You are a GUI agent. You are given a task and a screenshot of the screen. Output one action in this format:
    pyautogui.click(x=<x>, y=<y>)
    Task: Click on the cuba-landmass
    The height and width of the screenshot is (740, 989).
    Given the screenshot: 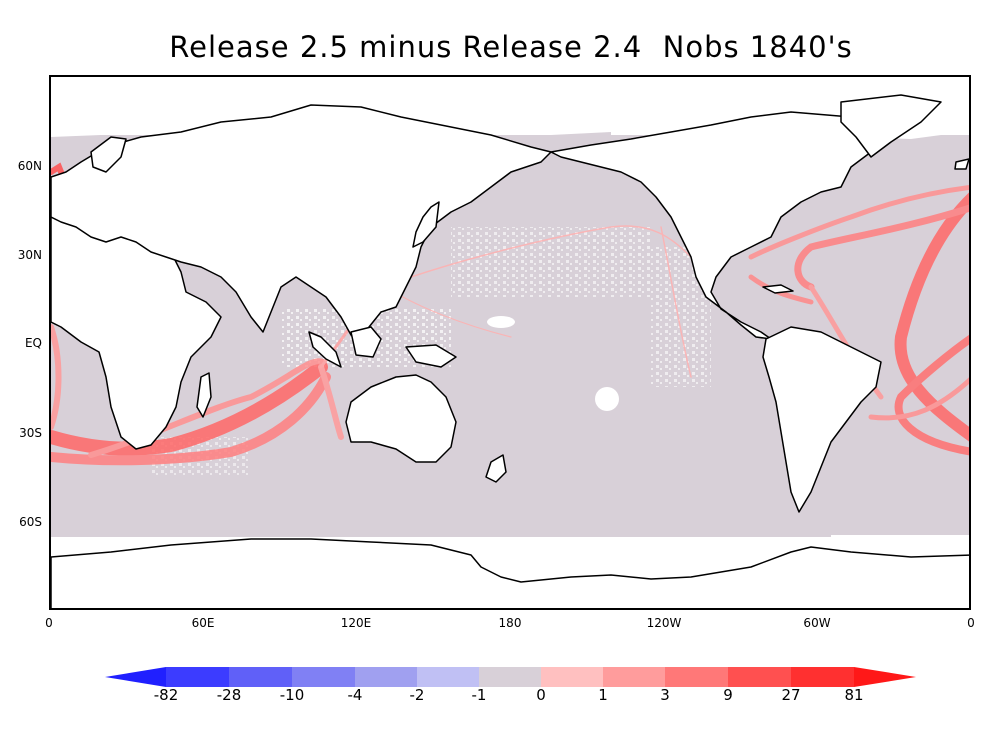 What is the action you would take?
    pyautogui.click(x=778, y=289)
    